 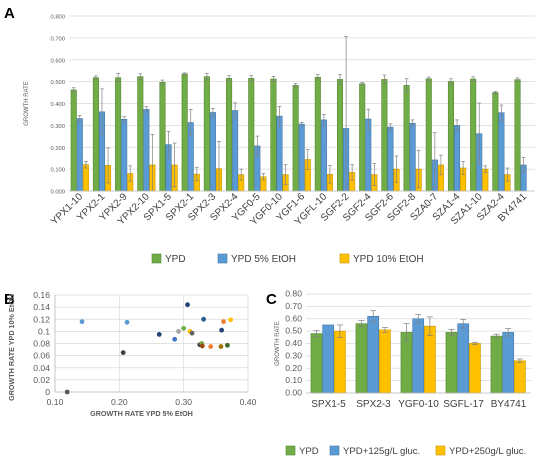 What do you see at coordinates (57, 83) in the screenshot?
I see `y-tick-label: 0.500` at bounding box center [57, 83].